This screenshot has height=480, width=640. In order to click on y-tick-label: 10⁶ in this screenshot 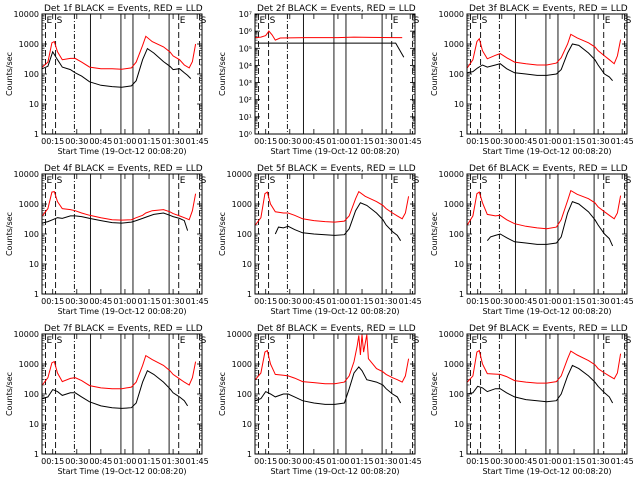, I will do `click(245, 31)`.